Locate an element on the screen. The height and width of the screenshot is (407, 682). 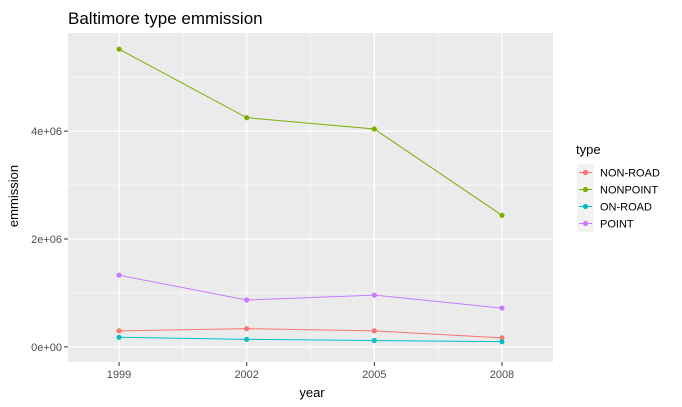
legend-item-non-road: NON-ROAD is located at coordinates (618, 172).